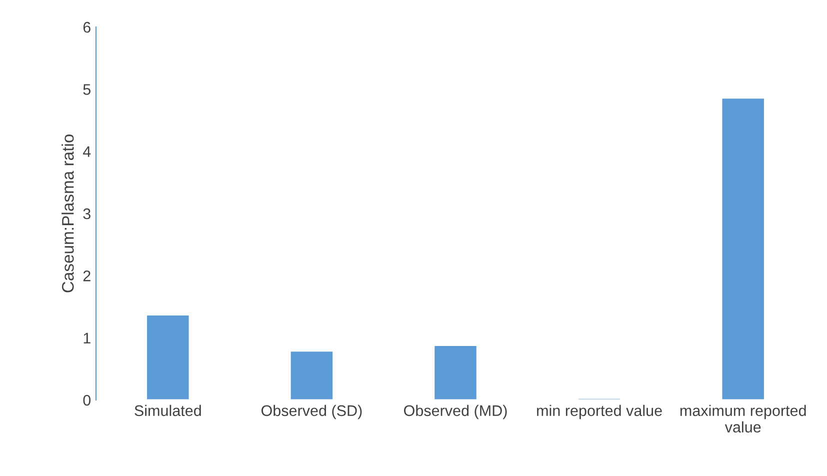 This screenshot has width=827, height=476. What do you see at coordinates (311, 412) in the screenshot?
I see `x-tick-label: Observed (SD)` at bounding box center [311, 412].